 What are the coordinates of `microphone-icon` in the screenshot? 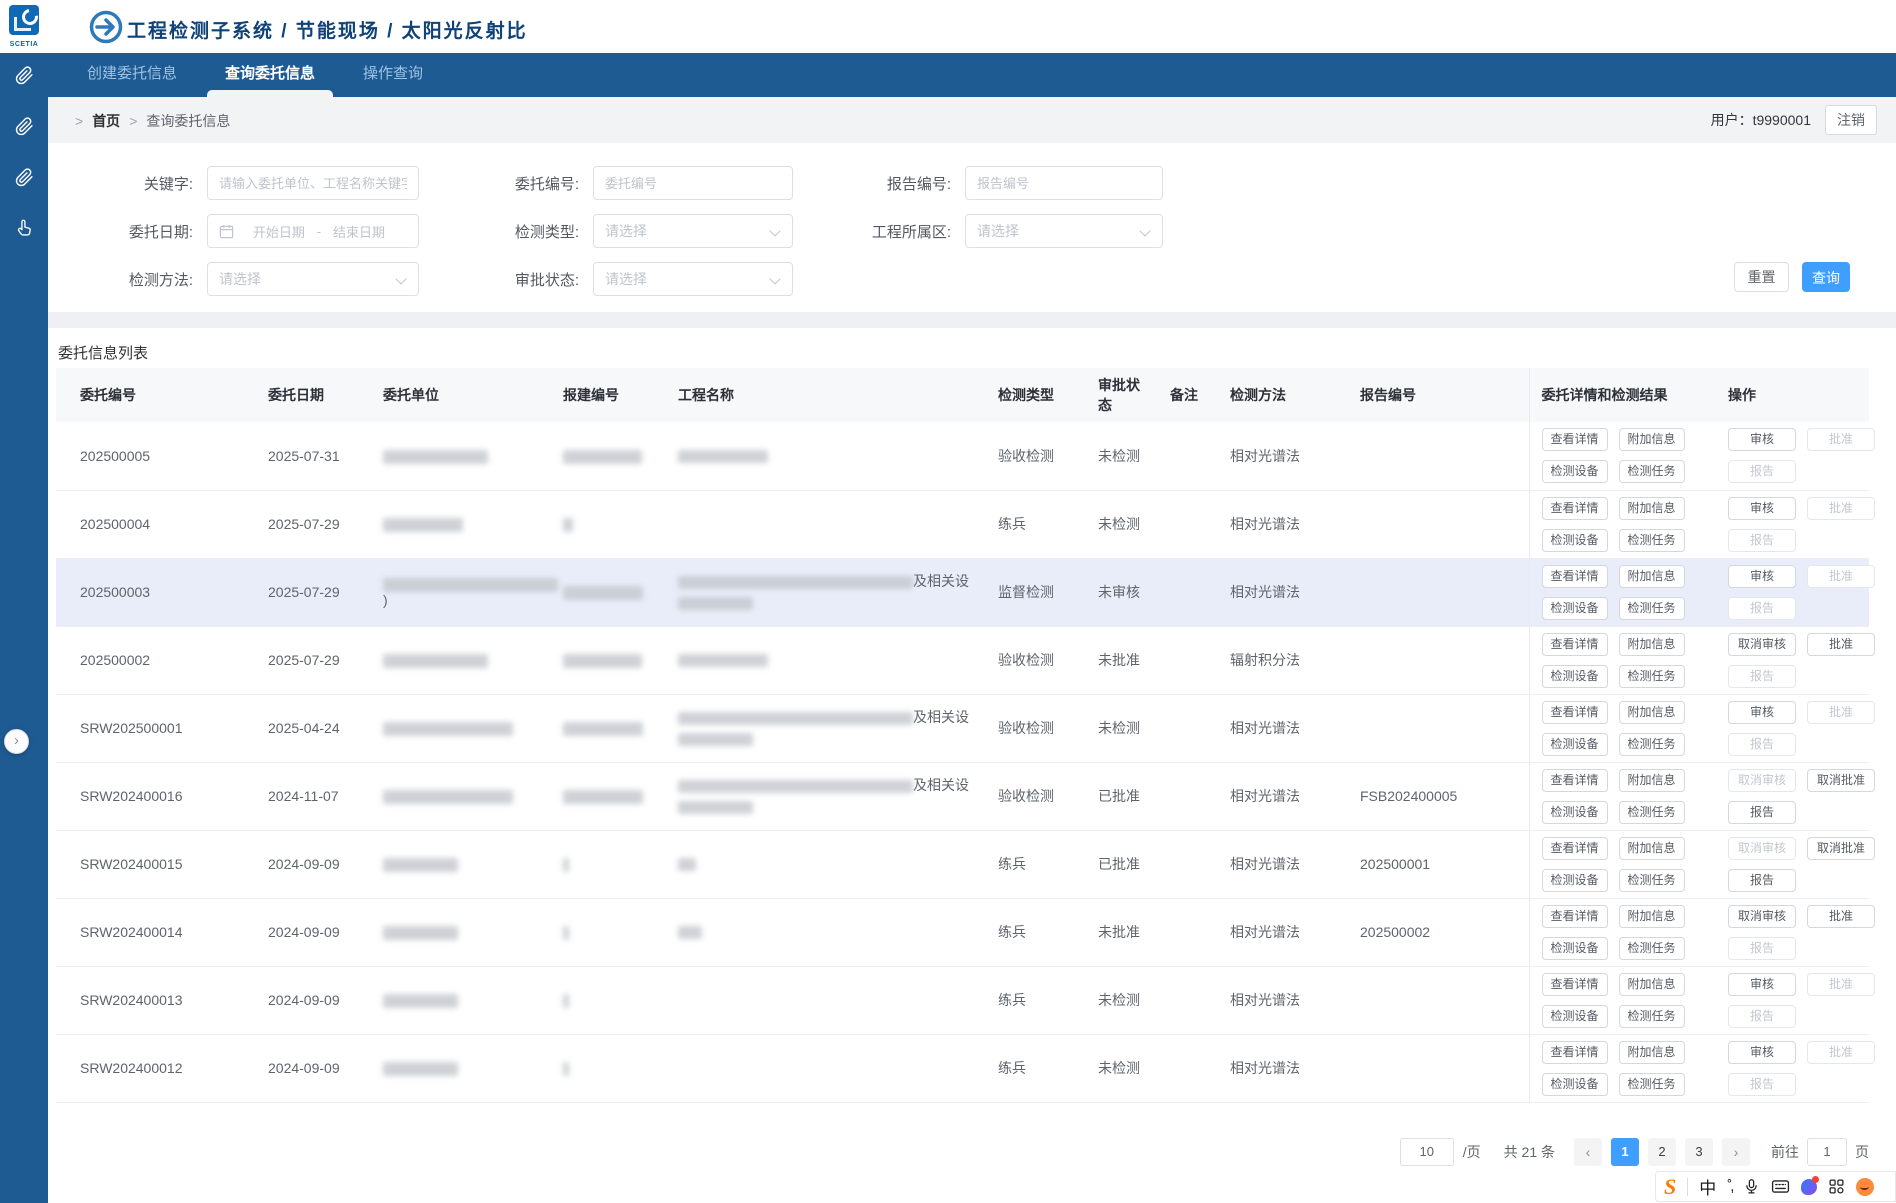 It's located at (1751, 1186).